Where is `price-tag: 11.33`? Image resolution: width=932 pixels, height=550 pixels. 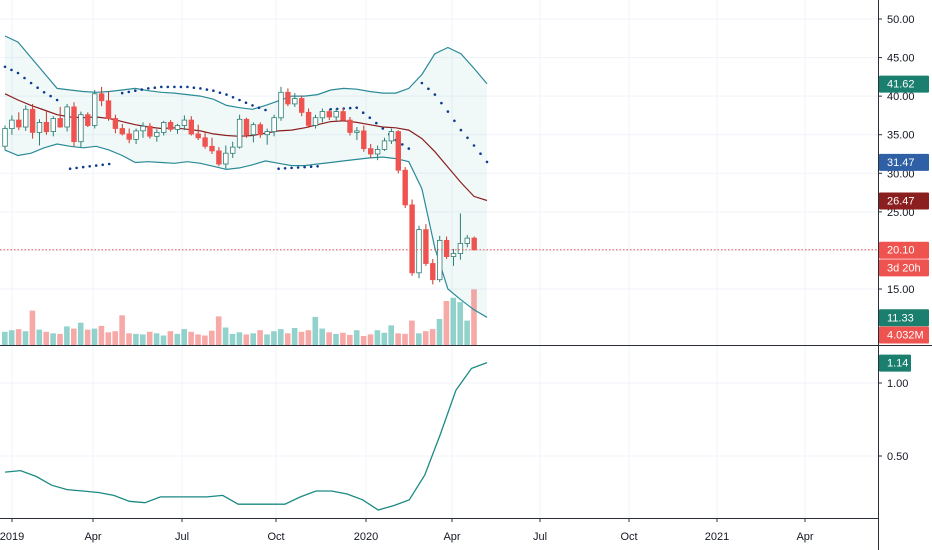
price-tag: 11.33 is located at coordinates (904, 318).